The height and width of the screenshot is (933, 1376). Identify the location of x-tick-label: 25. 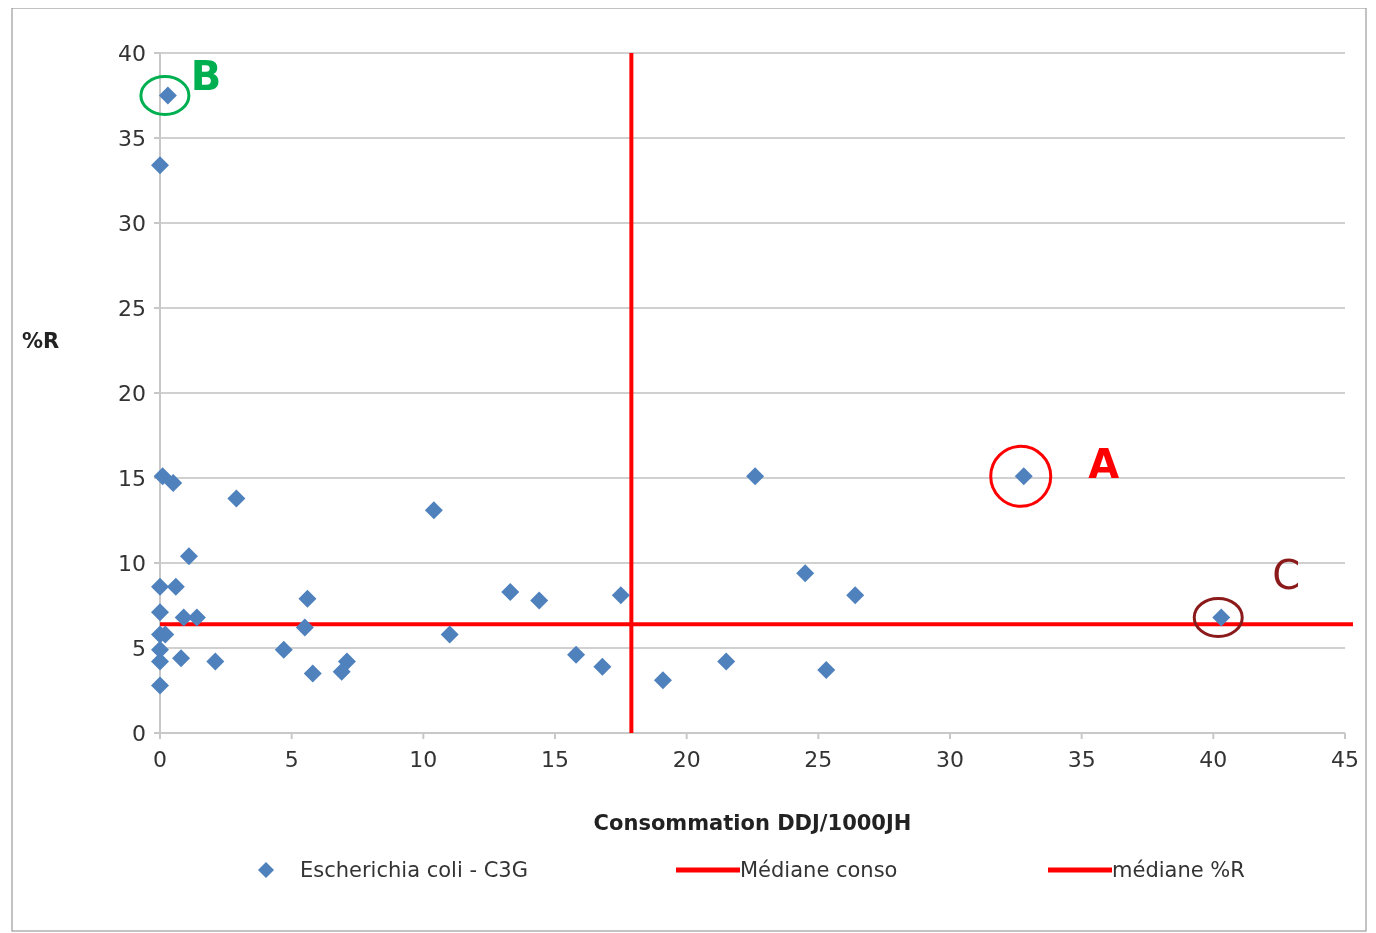
(818, 759).